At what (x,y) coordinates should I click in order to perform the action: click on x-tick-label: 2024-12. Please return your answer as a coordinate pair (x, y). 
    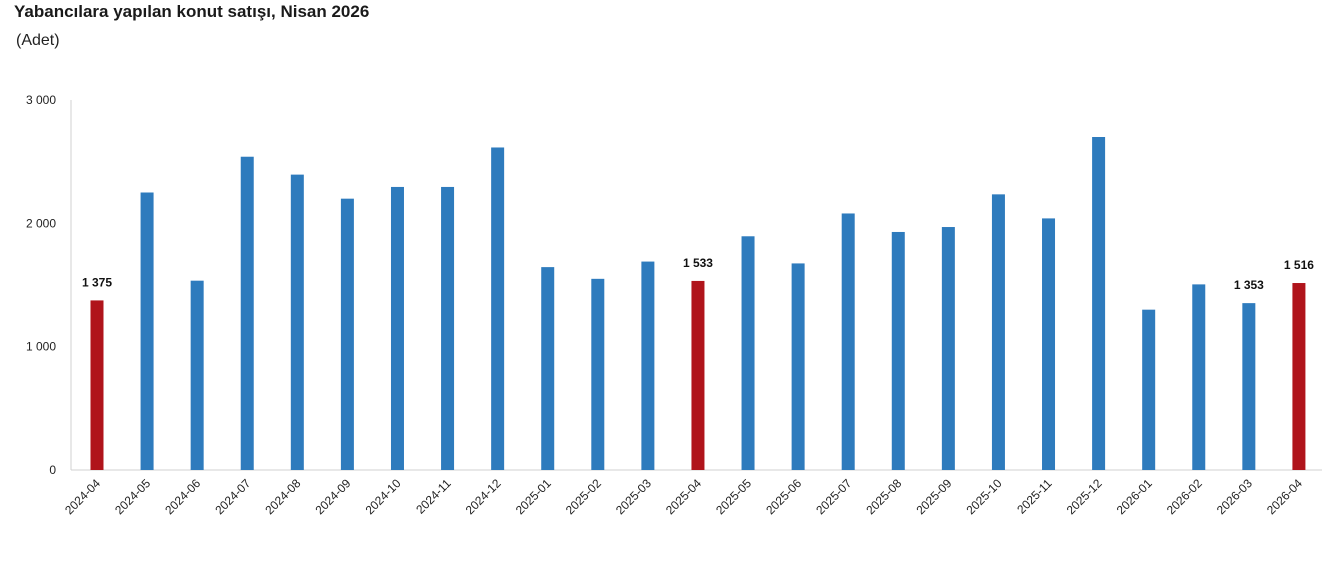
    Looking at the image, I should click on (483, 496).